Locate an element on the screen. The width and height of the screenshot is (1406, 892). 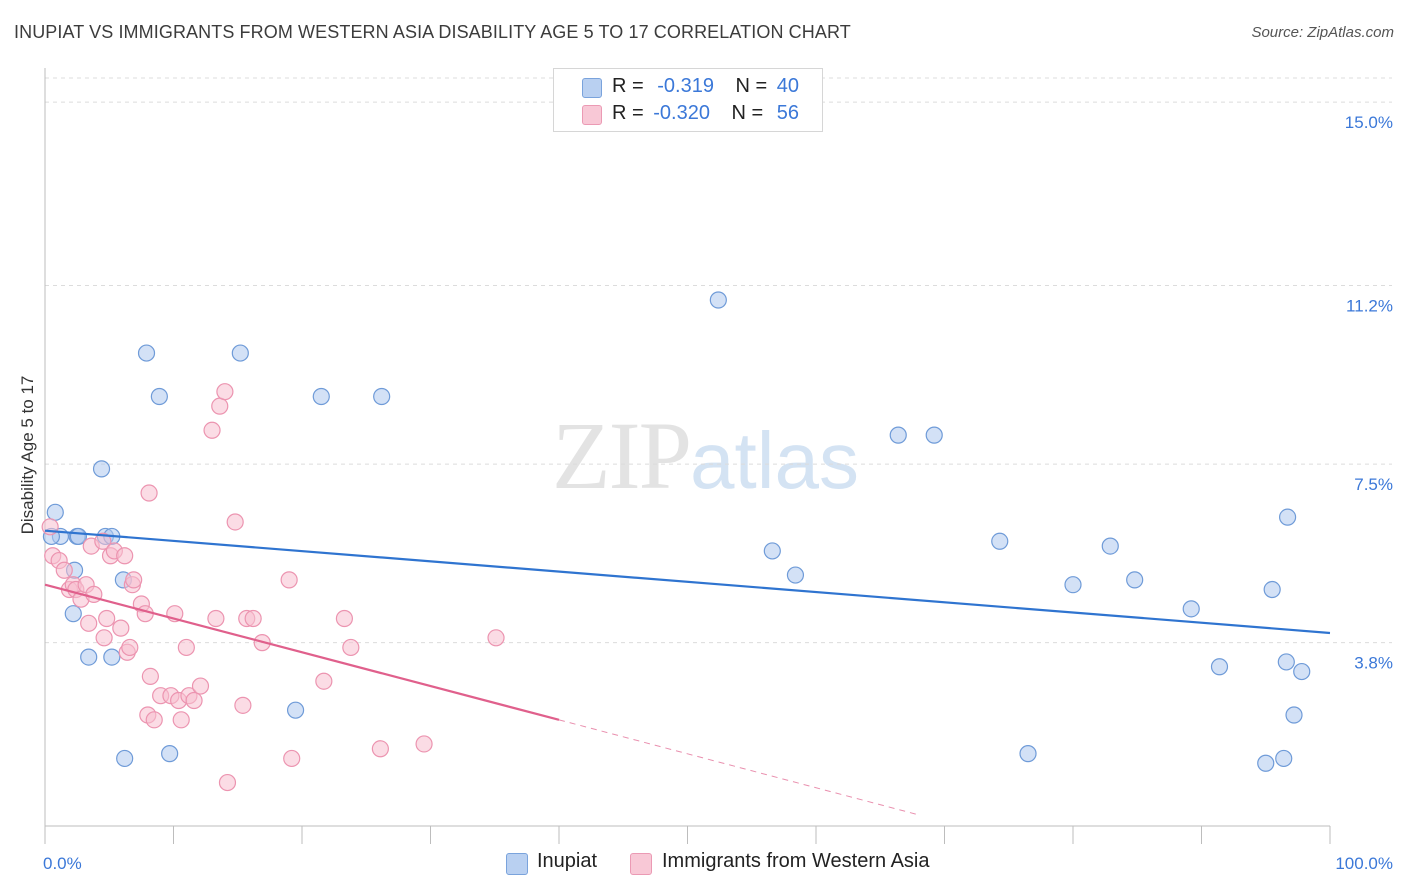
inupiat-r-label: R = is located at coordinates (628, 86).